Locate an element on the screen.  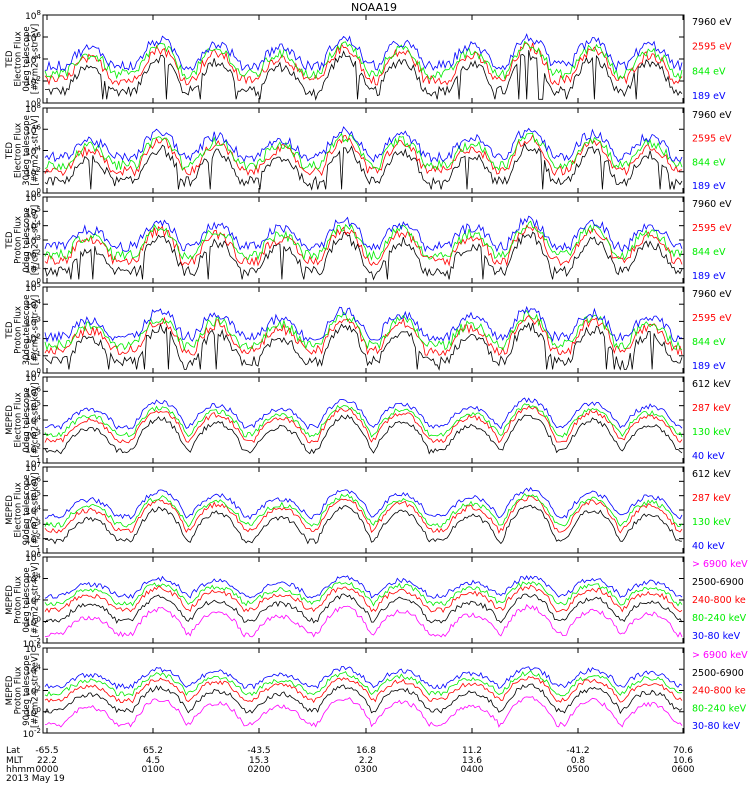
footer-hhmm-value: 0500 is located at coordinates (578, 770).